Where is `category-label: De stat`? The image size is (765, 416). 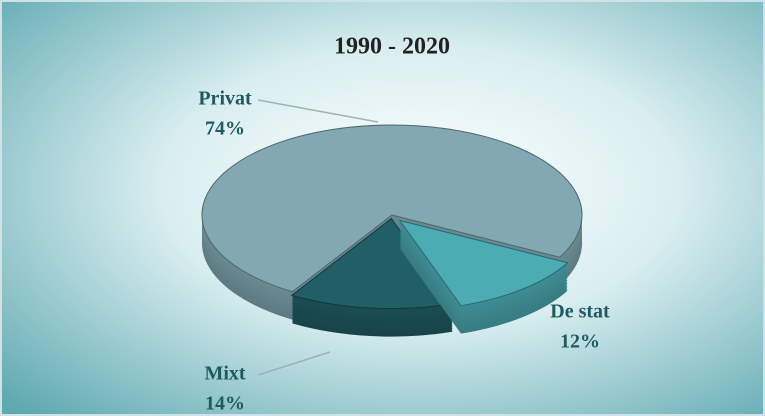
category-label: De stat is located at coordinates (580, 312).